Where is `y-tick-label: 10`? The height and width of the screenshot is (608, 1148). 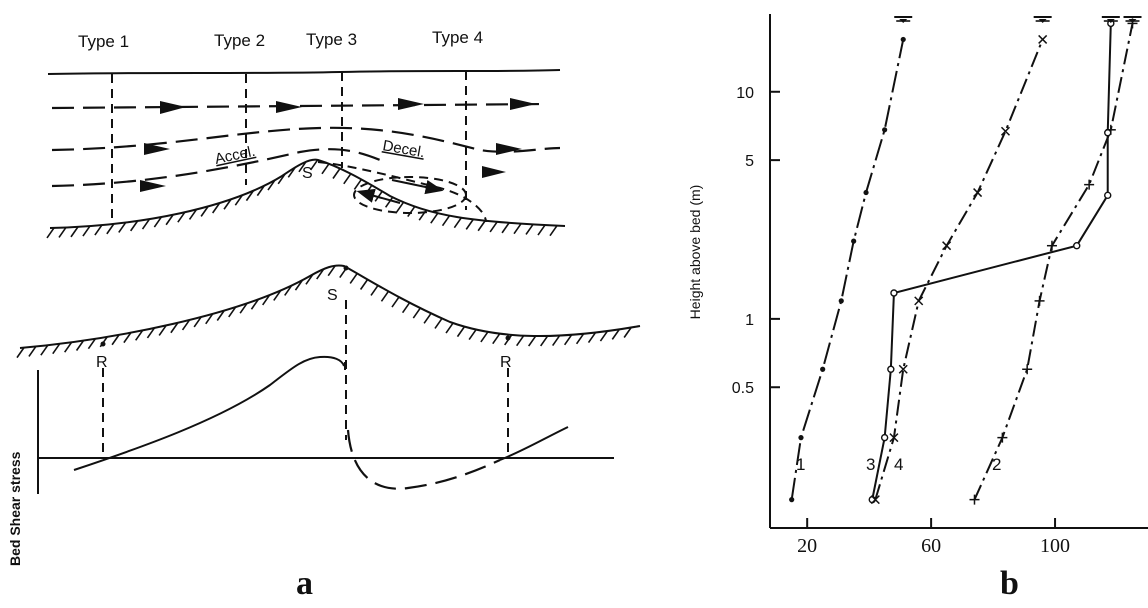 y-tick-label: 10 is located at coordinates (745, 93).